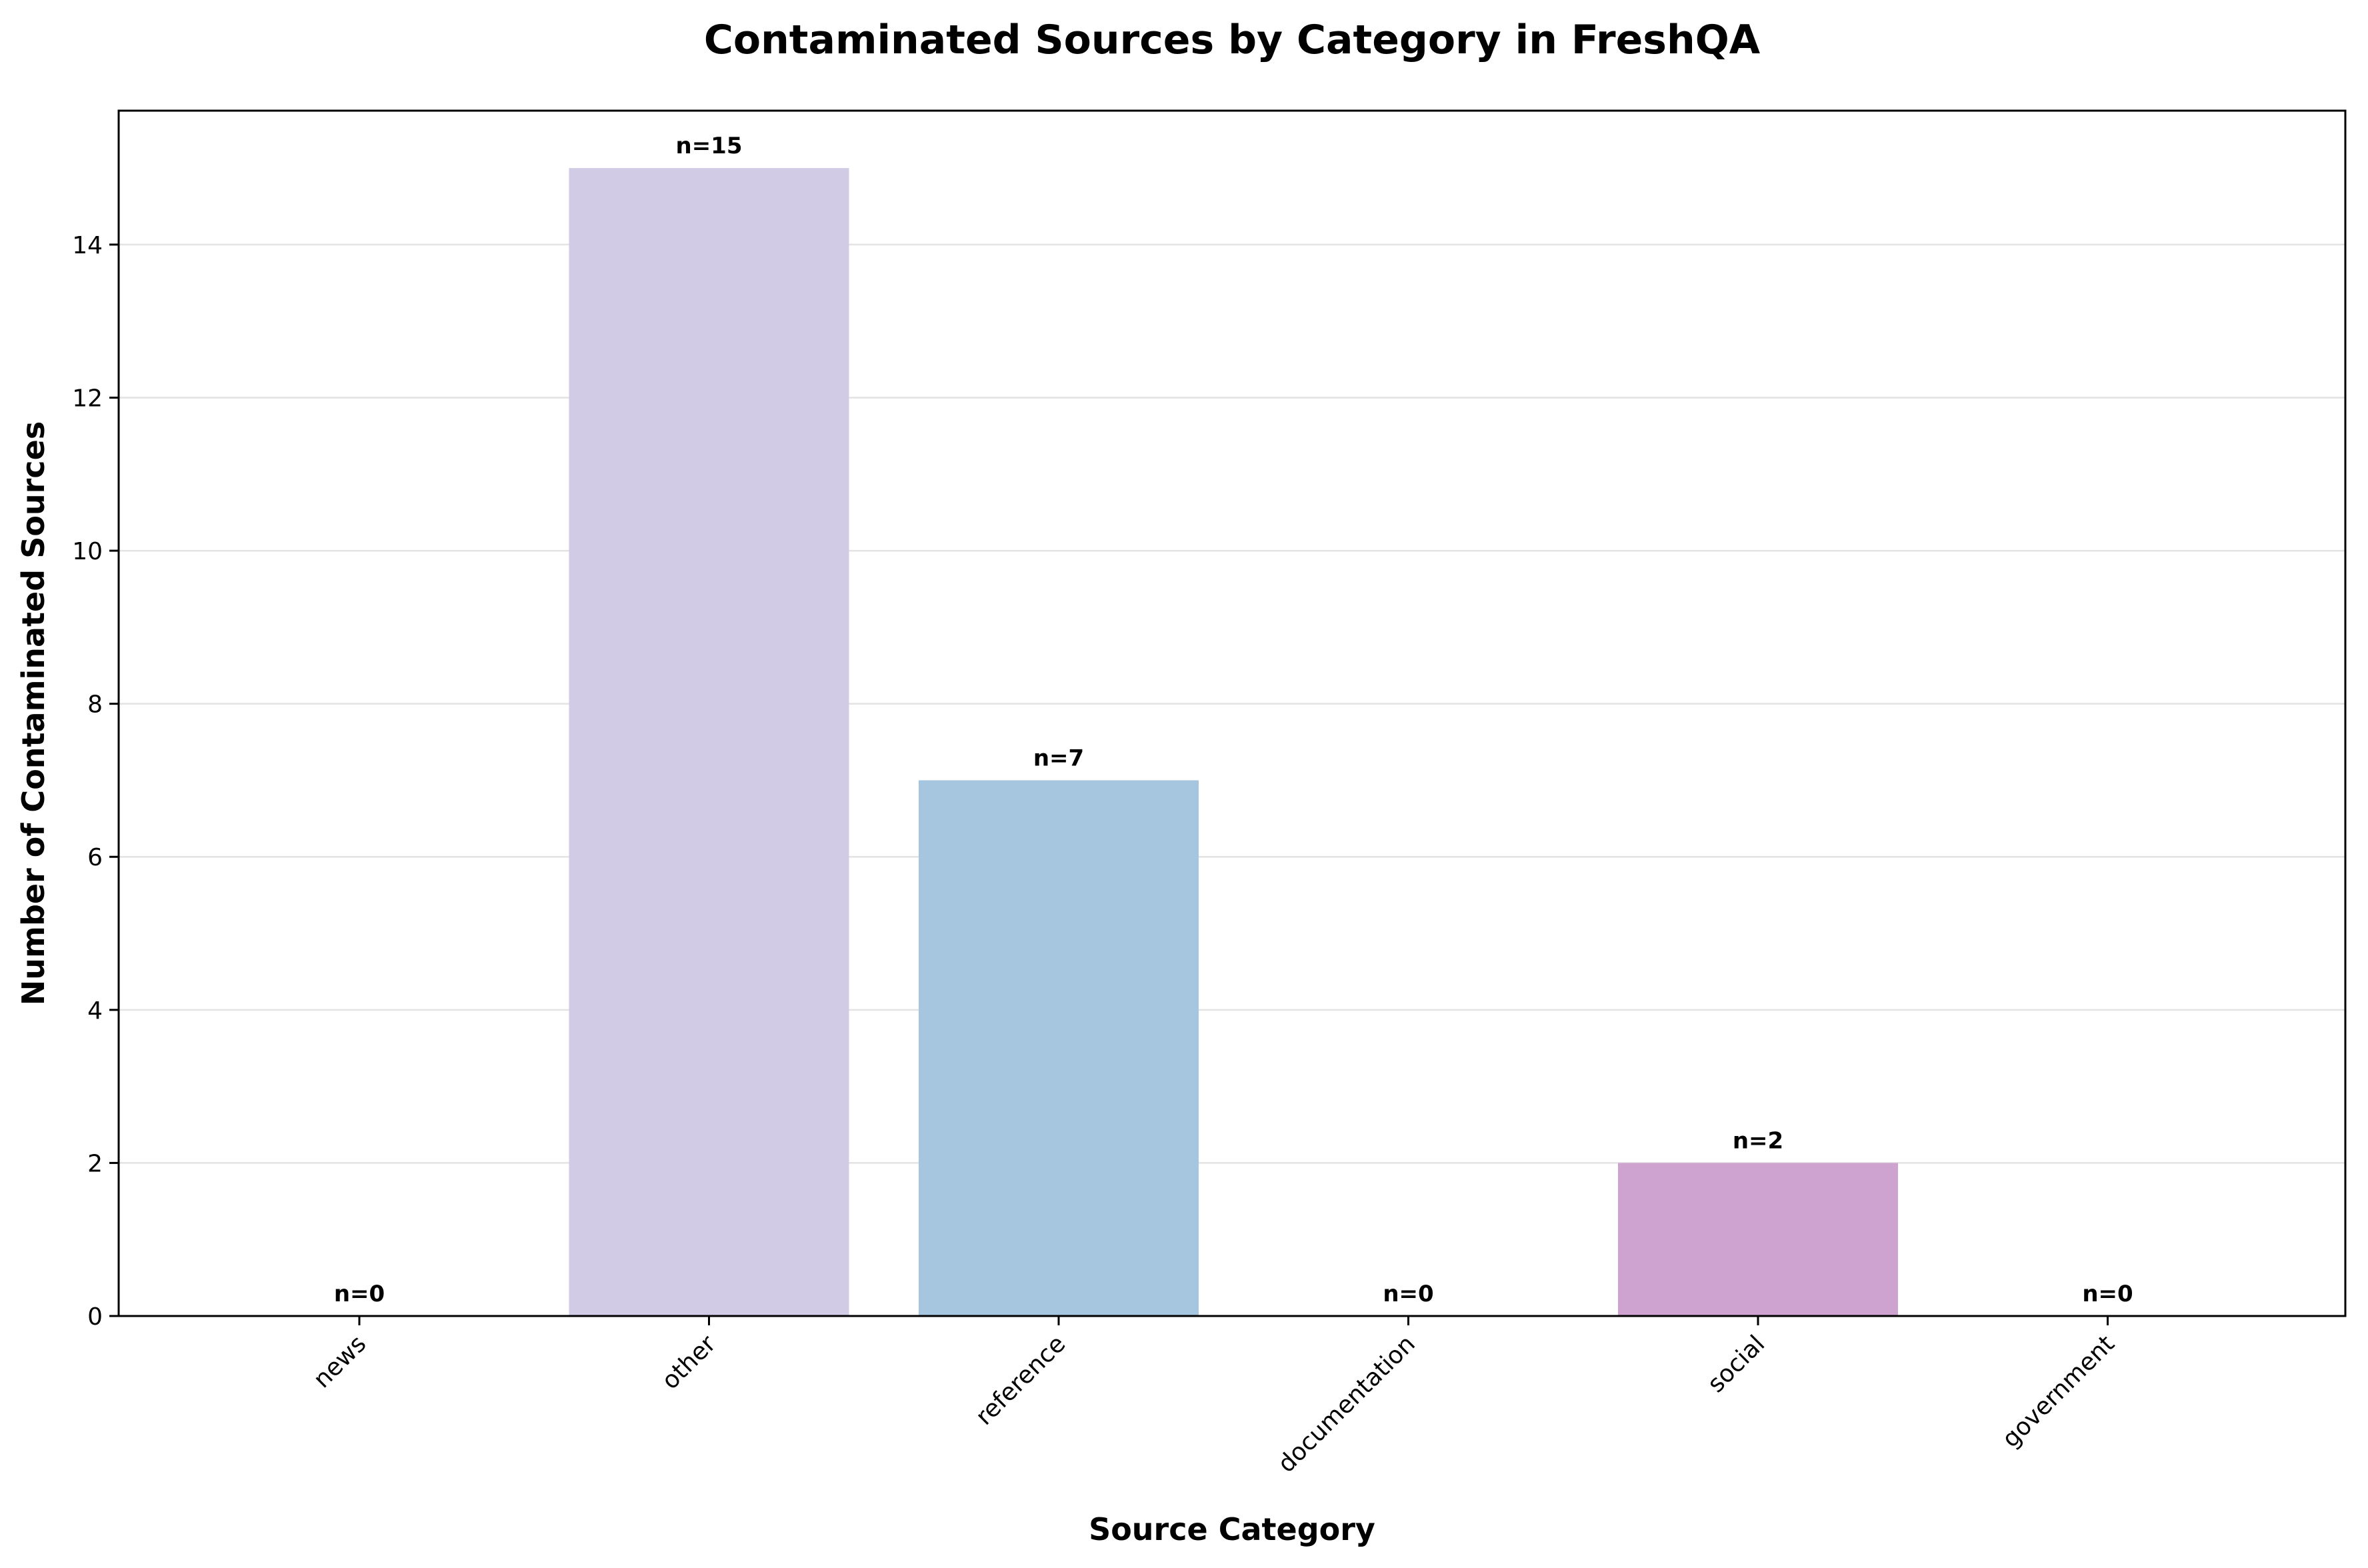 The image size is (2368, 1568). What do you see at coordinates (1058, 758) in the screenshot?
I see `data-label-reference: n=7` at bounding box center [1058, 758].